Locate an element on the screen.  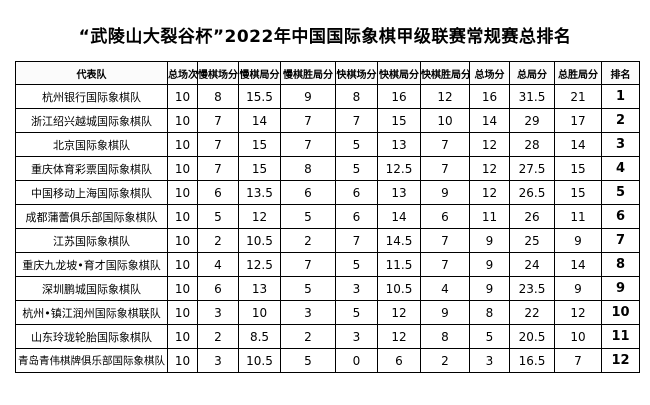
table-row: 重庆九龙坡•育才国际象棋队 10 4 12.5 7 5 11.5 7 9 24 14 8 is located at coordinates (327, 264).